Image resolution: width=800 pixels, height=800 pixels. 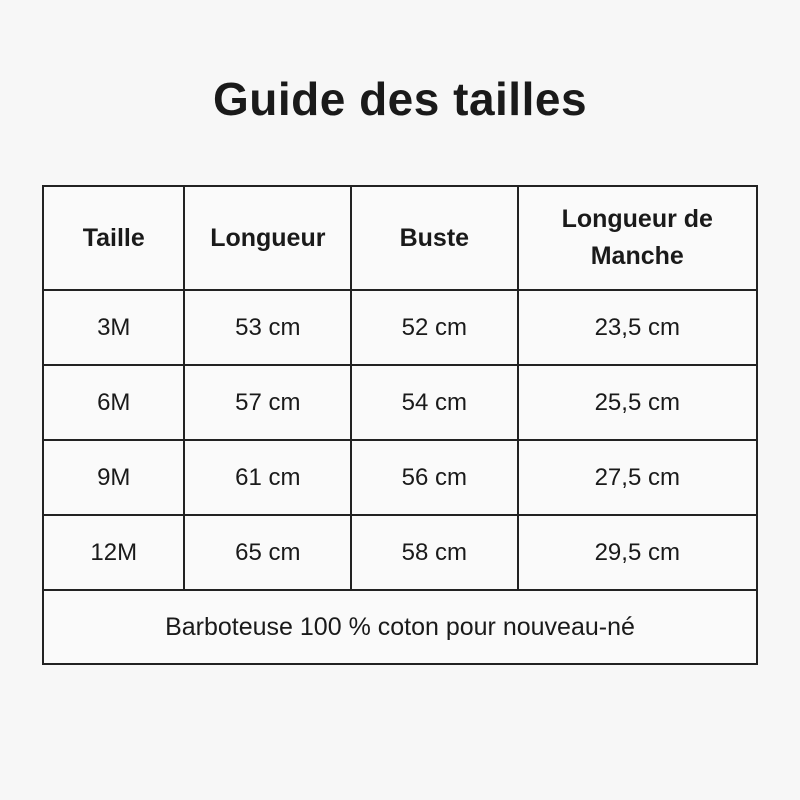 What do you see at coordinates (268, 477) in the screenshot?
I see `cell-longueur: 61 cm` at bounding box center [268, 477].